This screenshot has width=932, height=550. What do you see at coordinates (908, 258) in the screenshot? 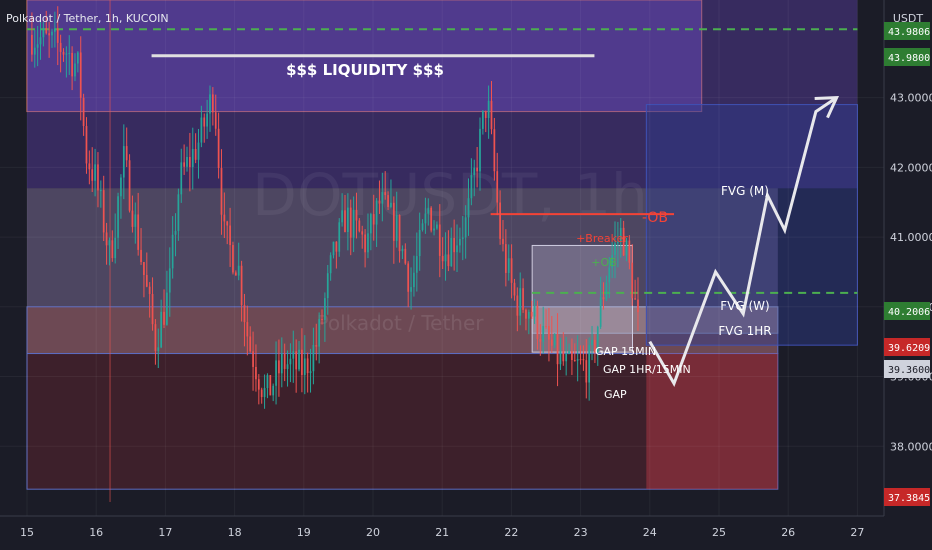
I see `price-axis-panel` at bounding box center [908, 258].